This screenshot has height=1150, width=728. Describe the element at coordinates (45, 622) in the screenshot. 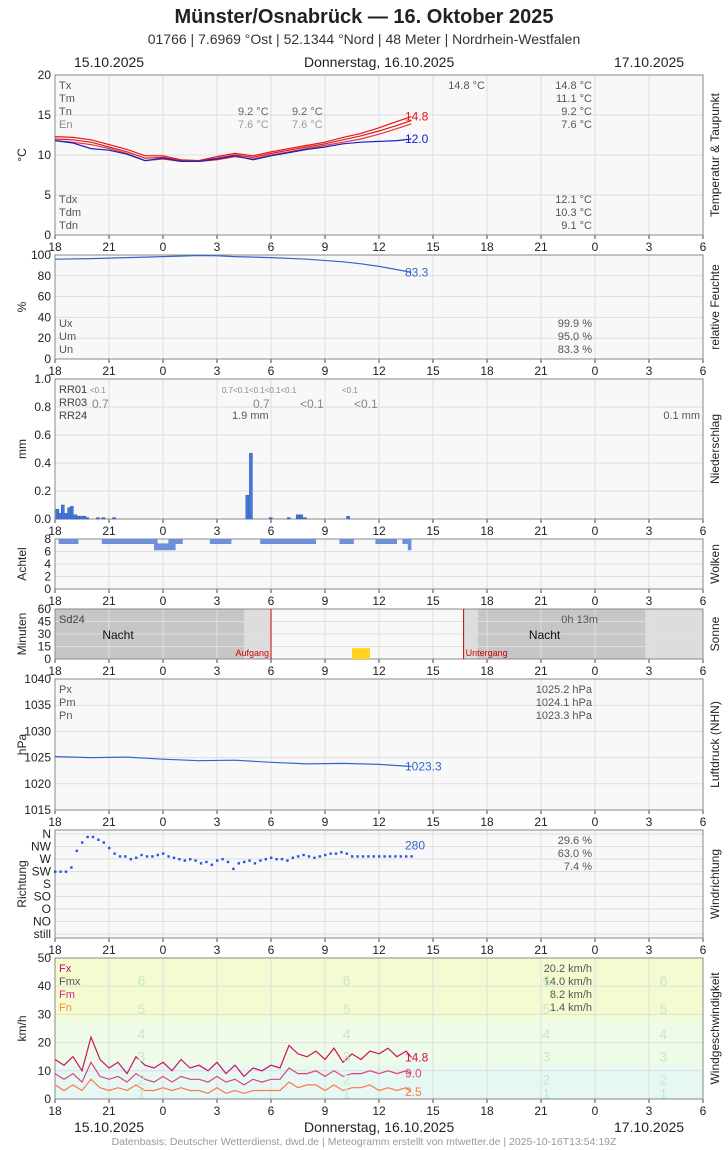

I see `sunshine-ytick-label: 45` at that location.